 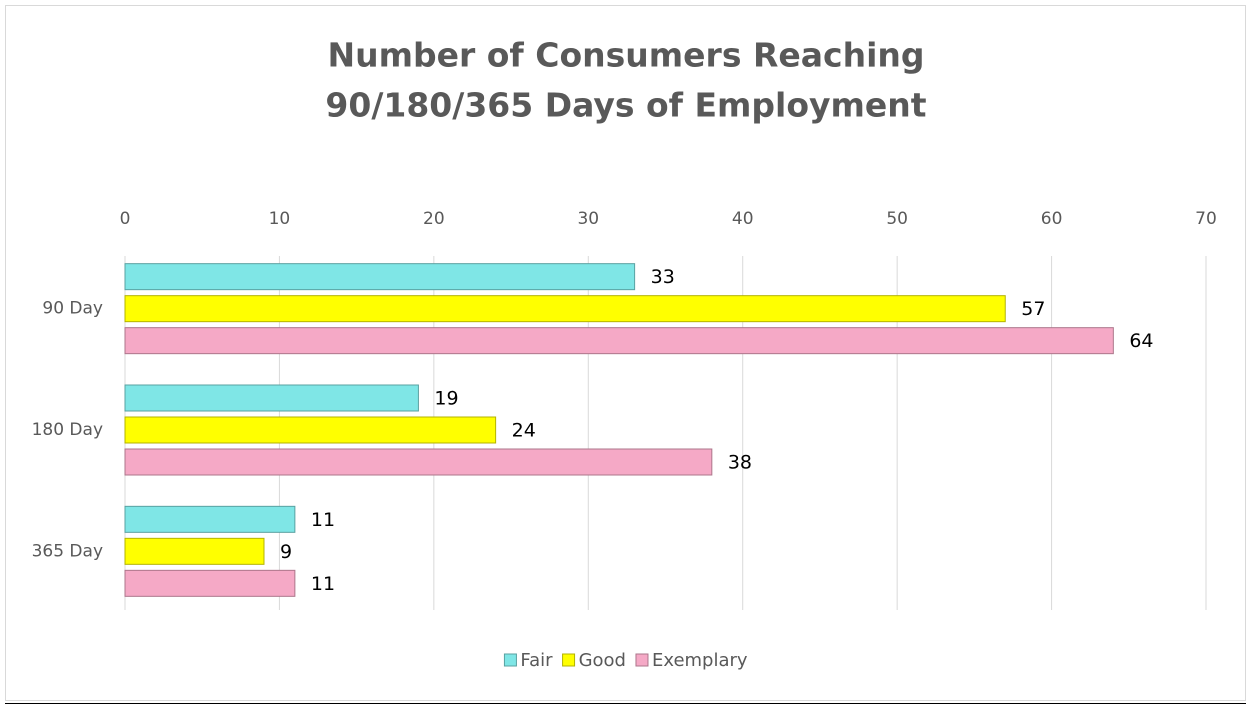 I want to click on x-tick-label: 10, so click(x=280, y=219).